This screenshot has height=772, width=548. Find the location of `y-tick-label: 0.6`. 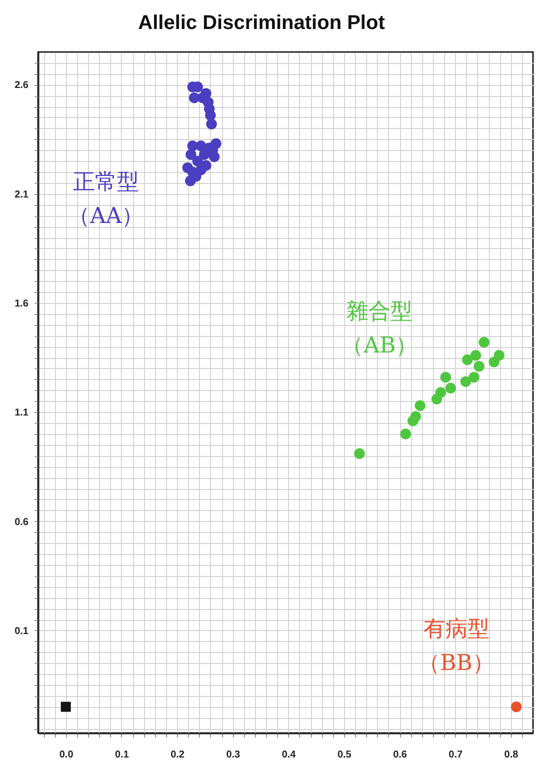

y-tick-label: 0.6 is located at coordinates (21, 522).